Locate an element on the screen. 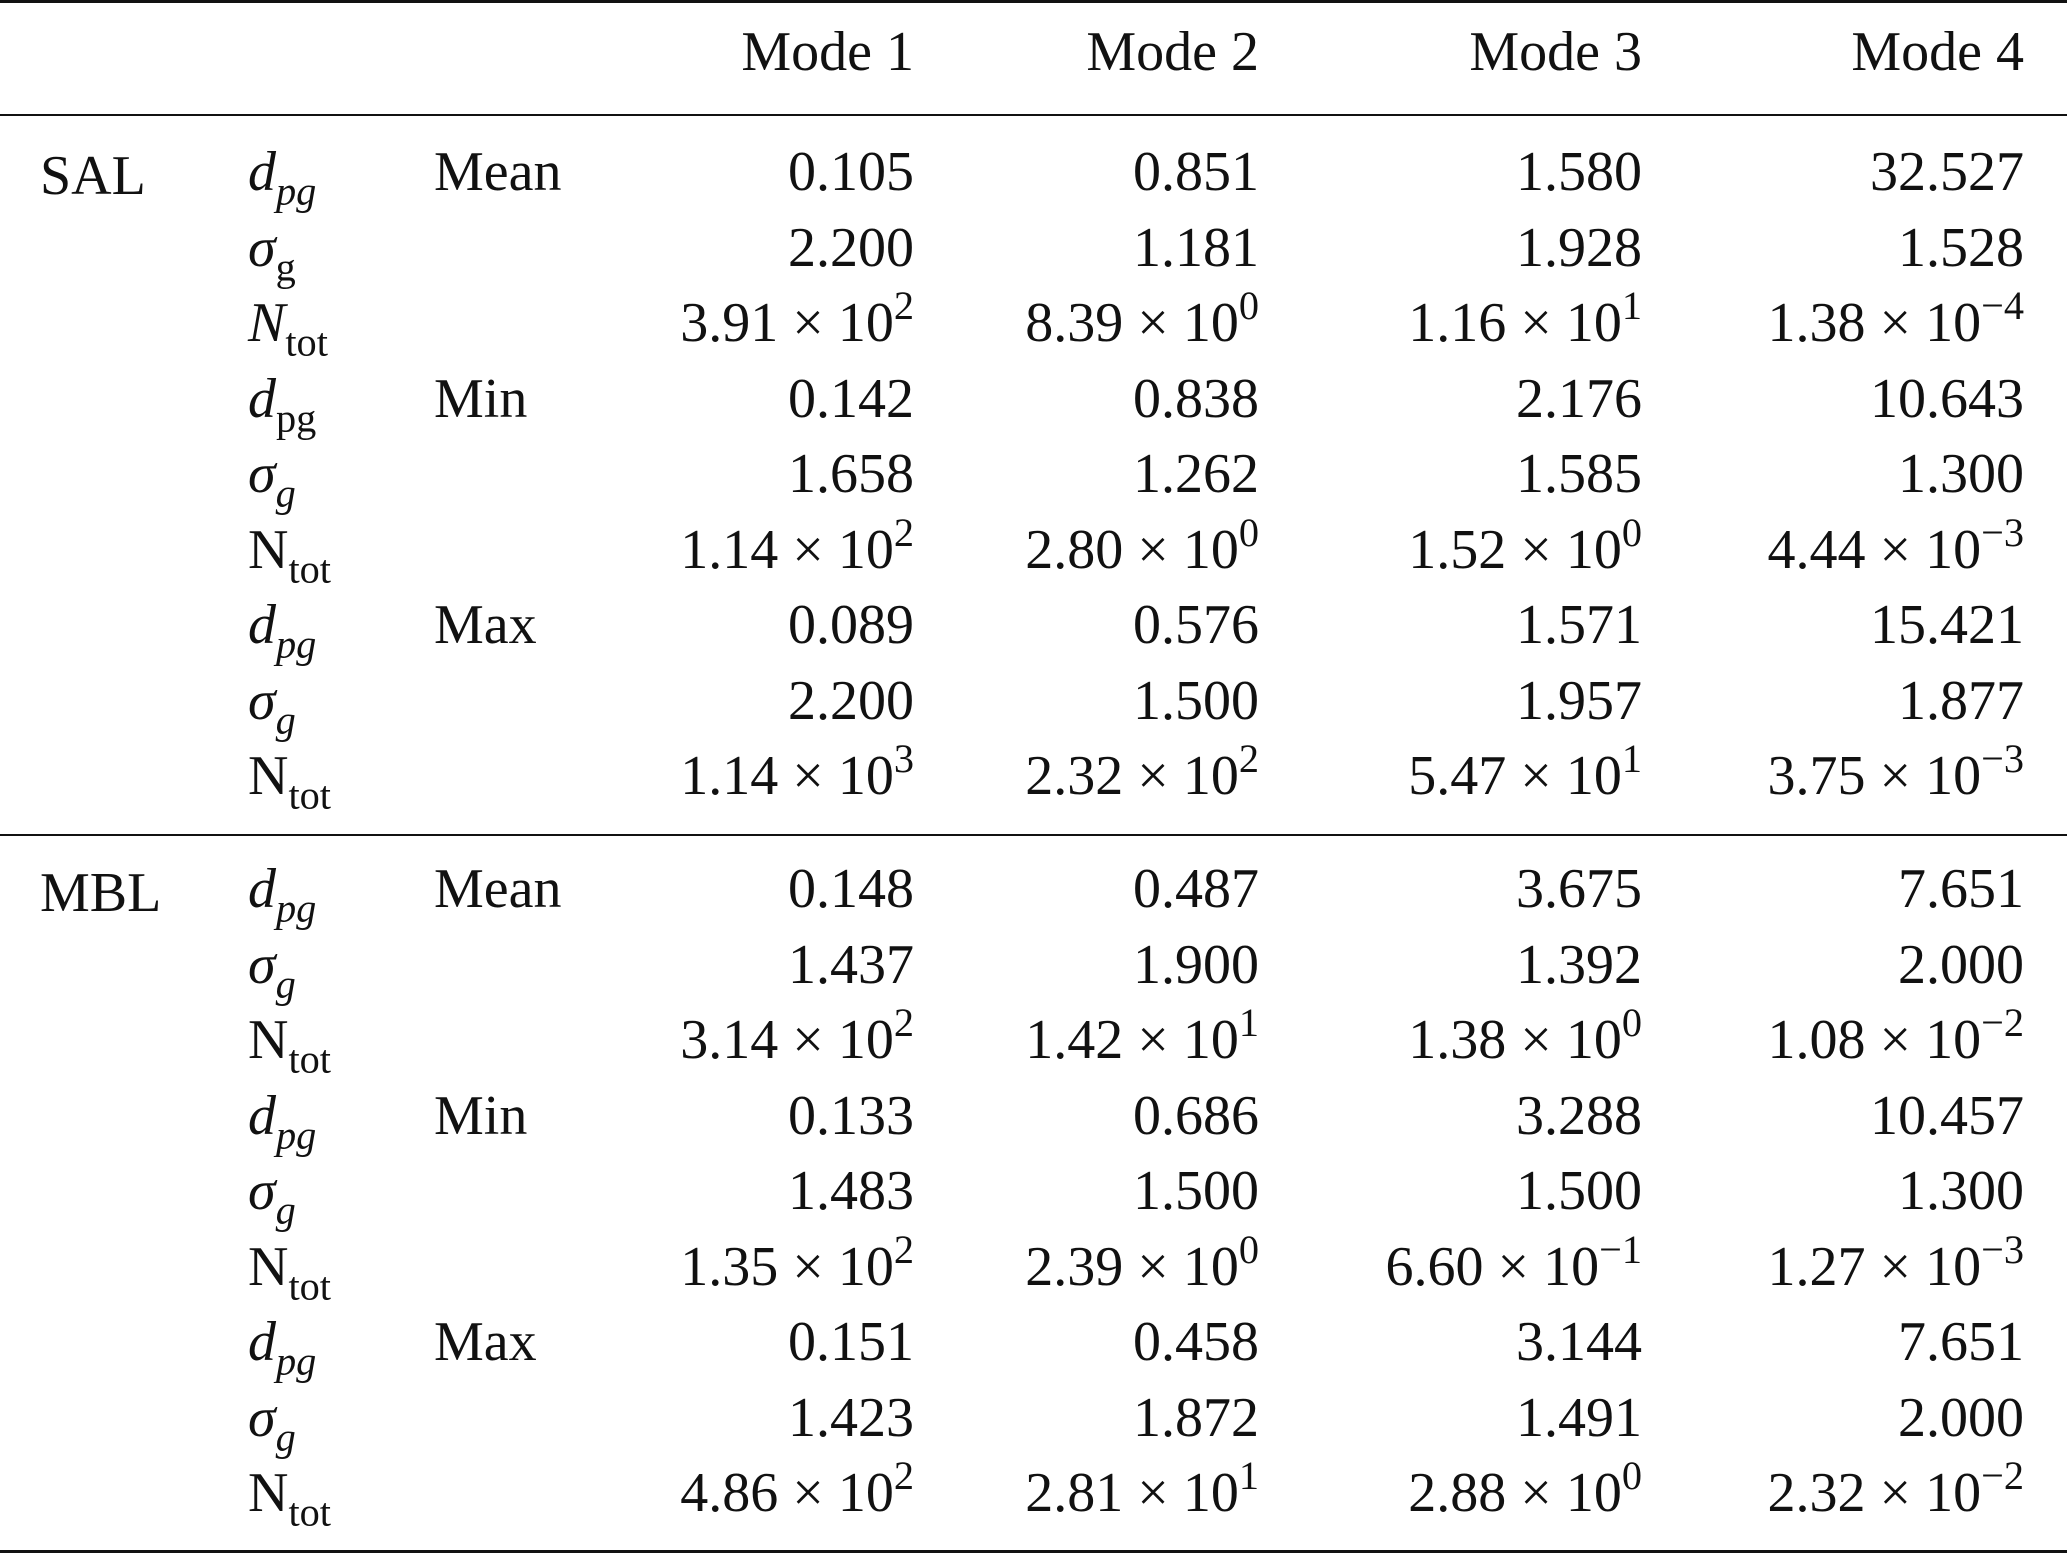  value-cell: 1.16 × 10¹ is located at coordinates (1525, 320).